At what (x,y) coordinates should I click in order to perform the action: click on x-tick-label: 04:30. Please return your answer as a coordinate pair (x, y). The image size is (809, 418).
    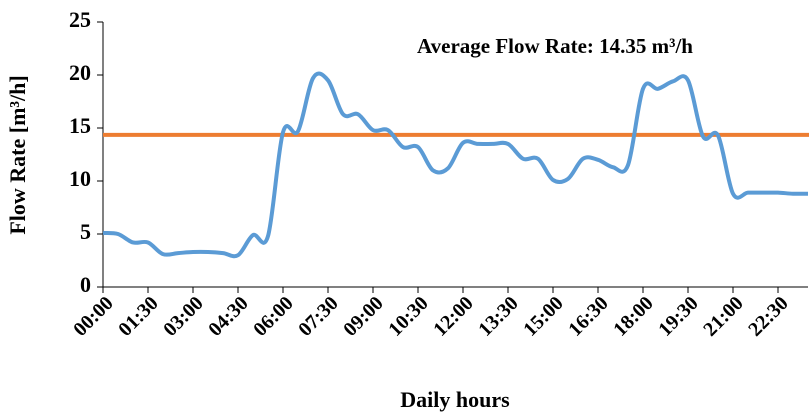
    Looking at the image, I should click on (228, 316).